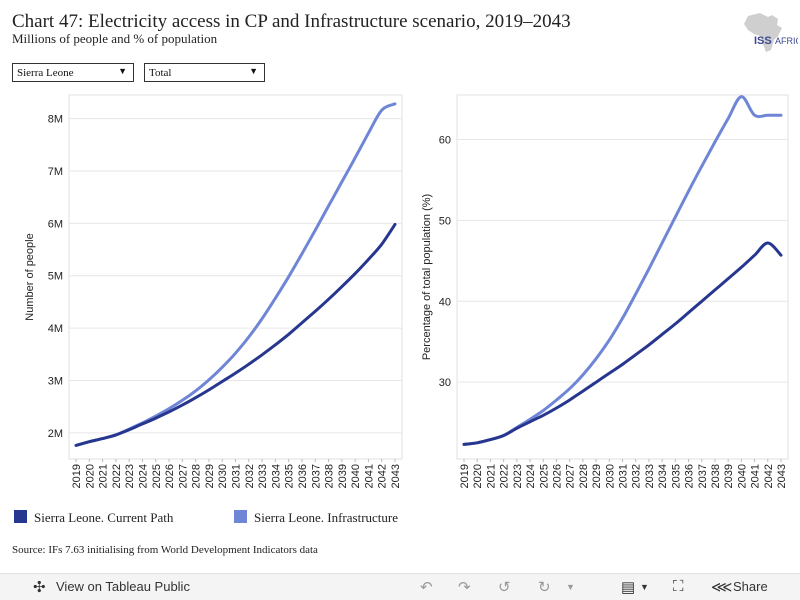 This screenshot has height=600, width=800. What do you see at coordinates (427, 277) in the screenshot?
I see `y-axis-title: Percentage of total population (%)` at bounding box center [427, 277].